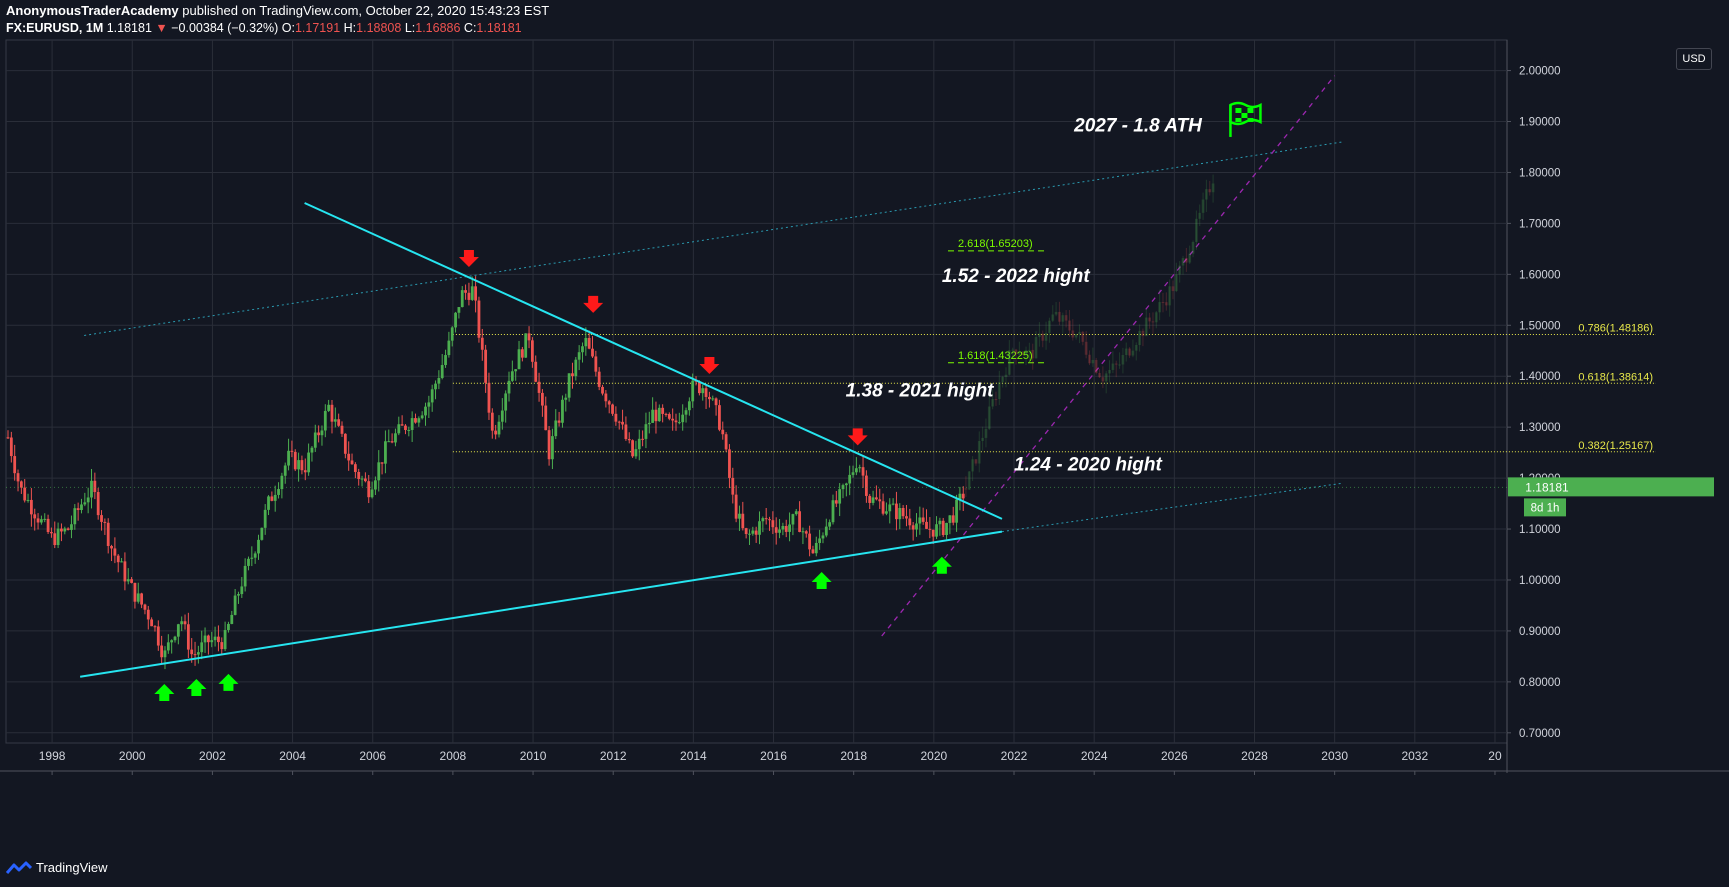  I want to click on footer-brand: TradingView, so click(57, 867).